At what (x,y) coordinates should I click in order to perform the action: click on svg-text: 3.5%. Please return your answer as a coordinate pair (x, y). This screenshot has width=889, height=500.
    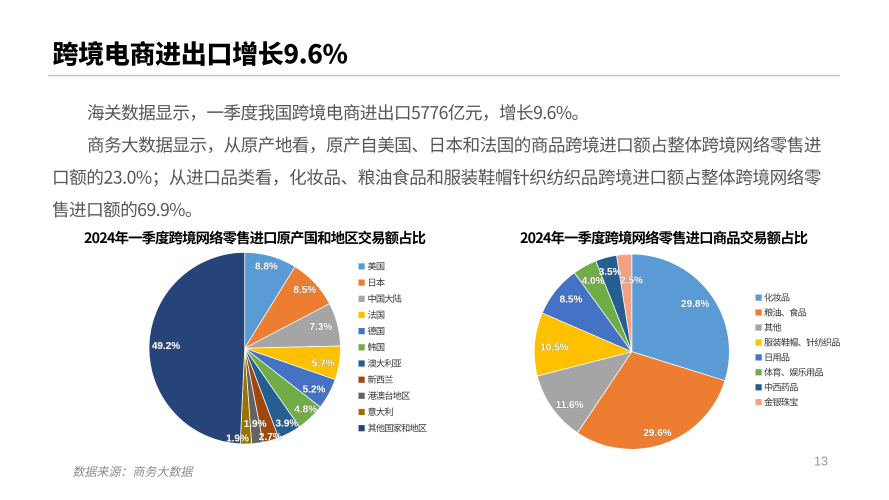
    Looking at the image, I should click on (610, 272).